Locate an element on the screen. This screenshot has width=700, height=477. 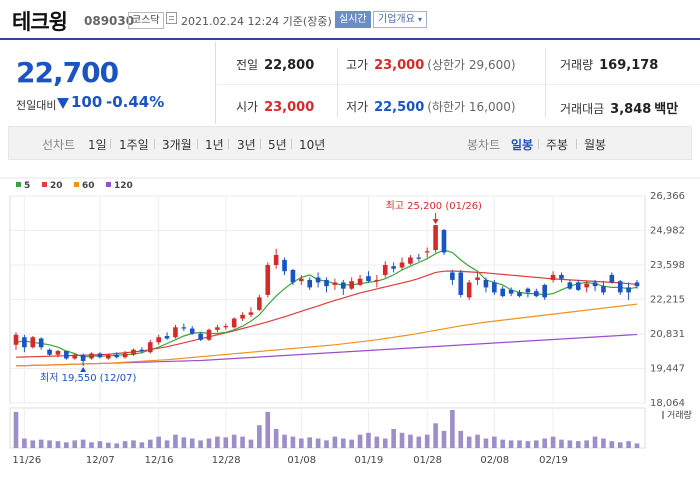
high-arrowhead is located at coordinates (435, 222).